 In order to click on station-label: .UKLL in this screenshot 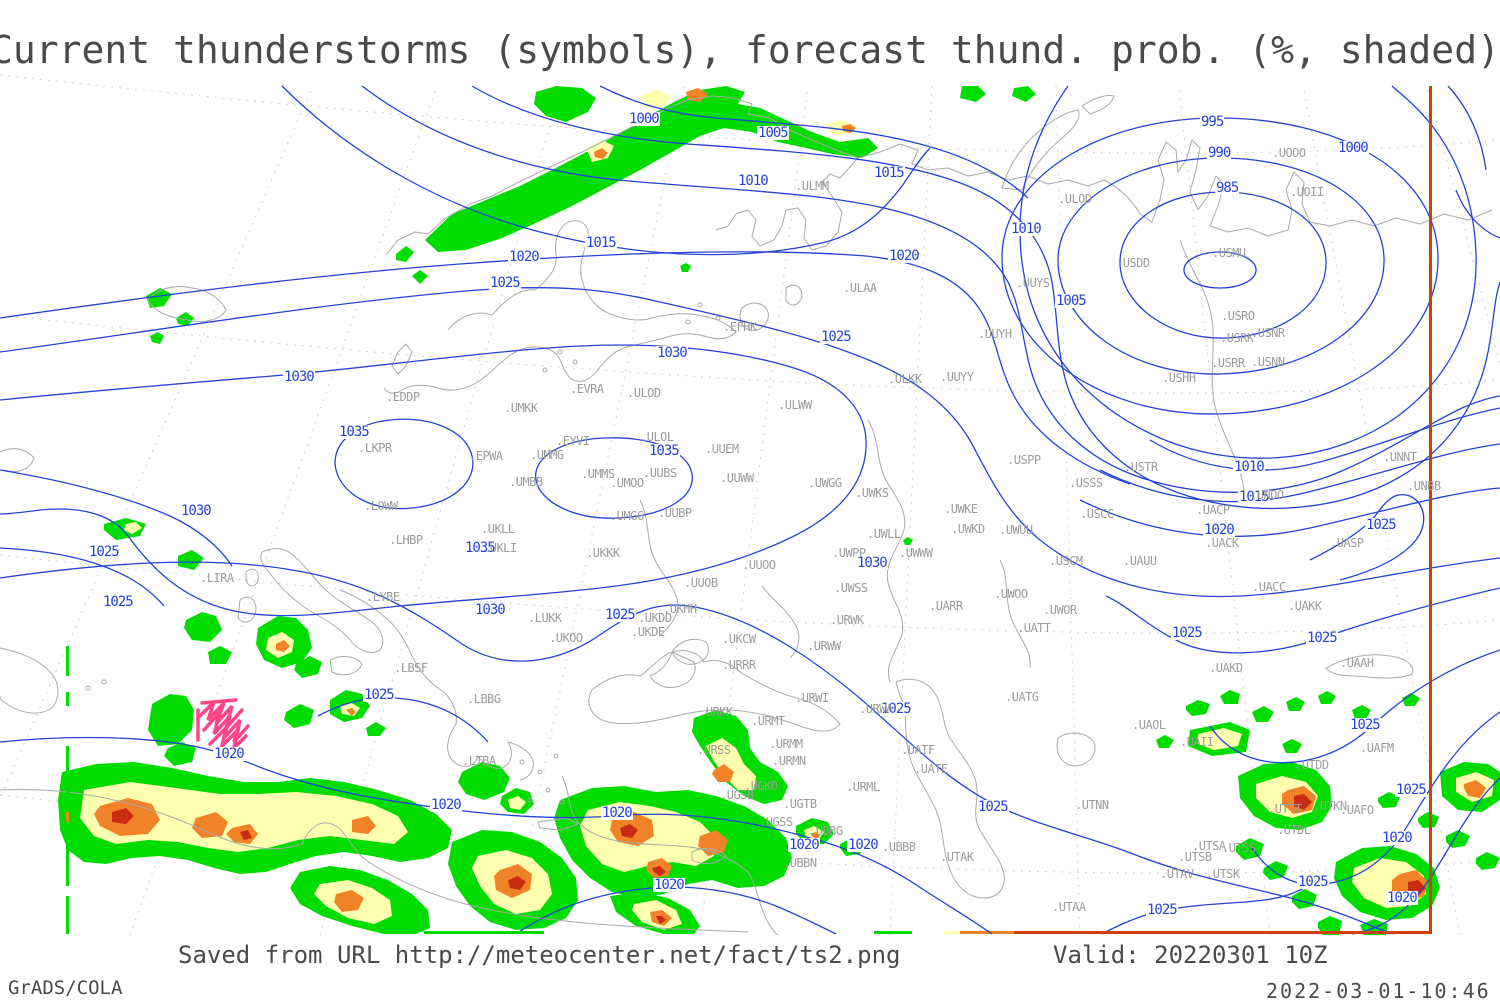, I will do `click(498, 529)`.